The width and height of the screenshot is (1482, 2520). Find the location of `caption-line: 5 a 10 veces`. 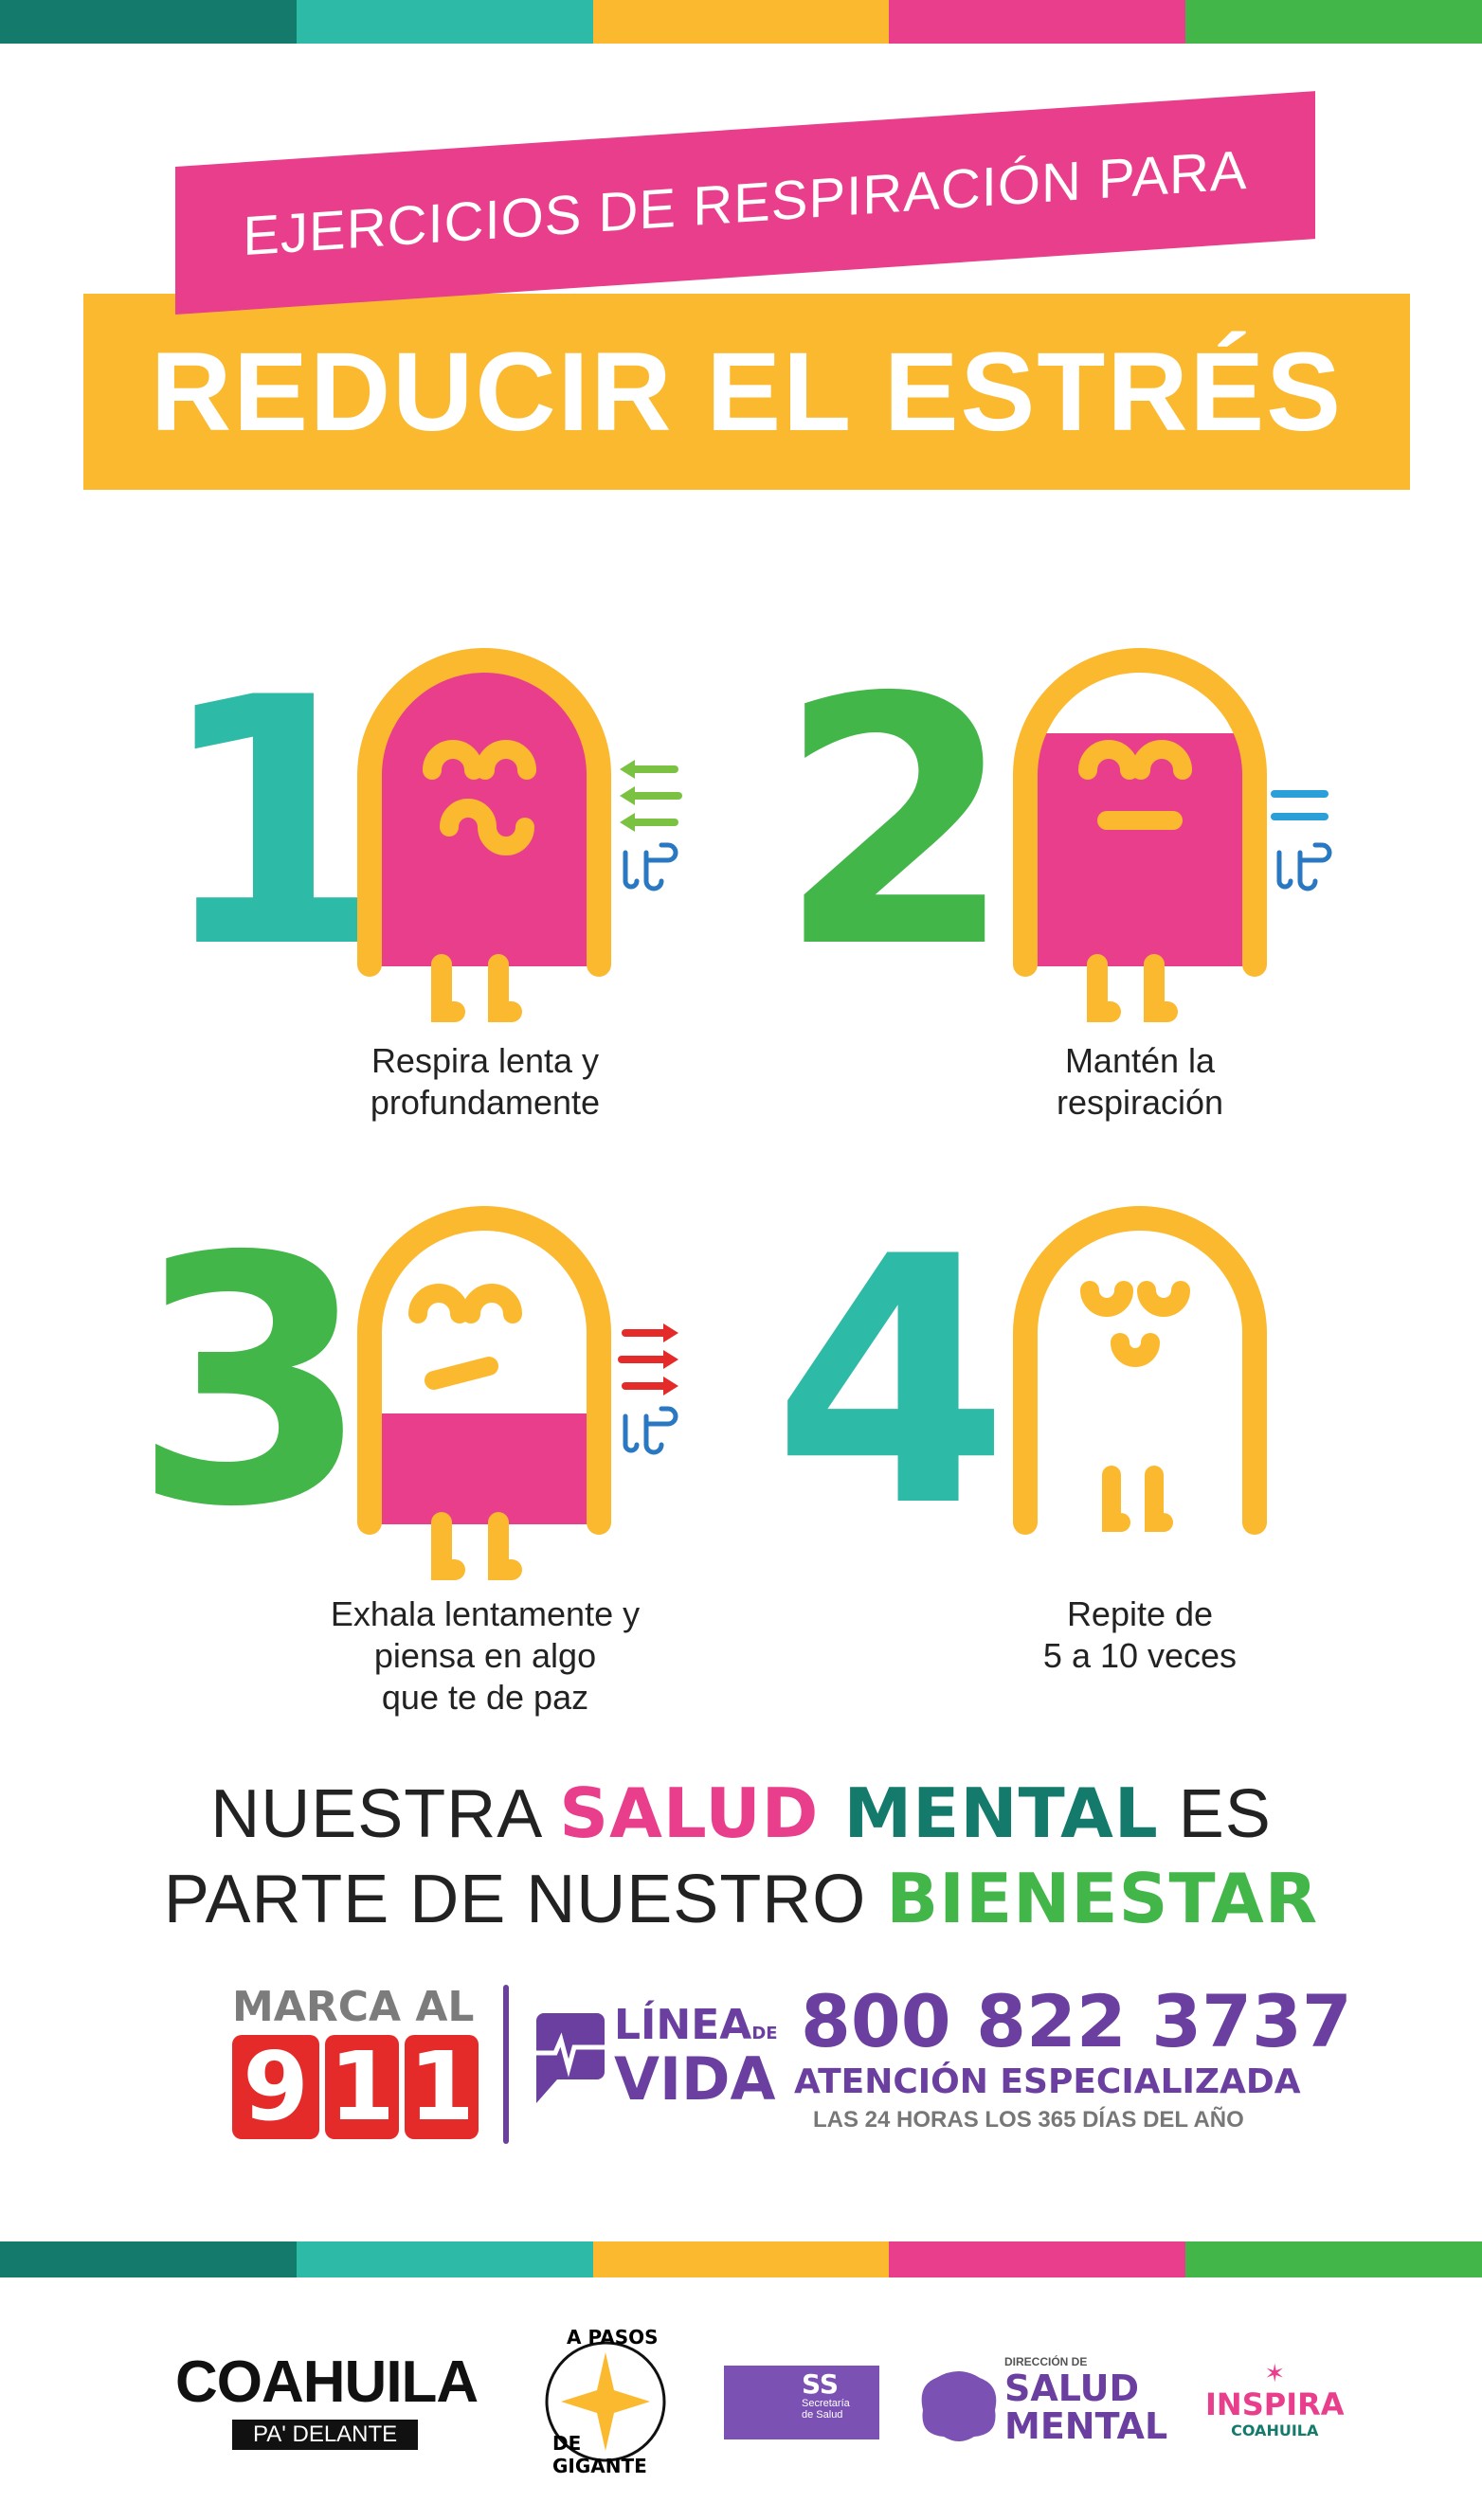

caption-line: 5 a 10 veces is located at coordinates (1140, 1655).